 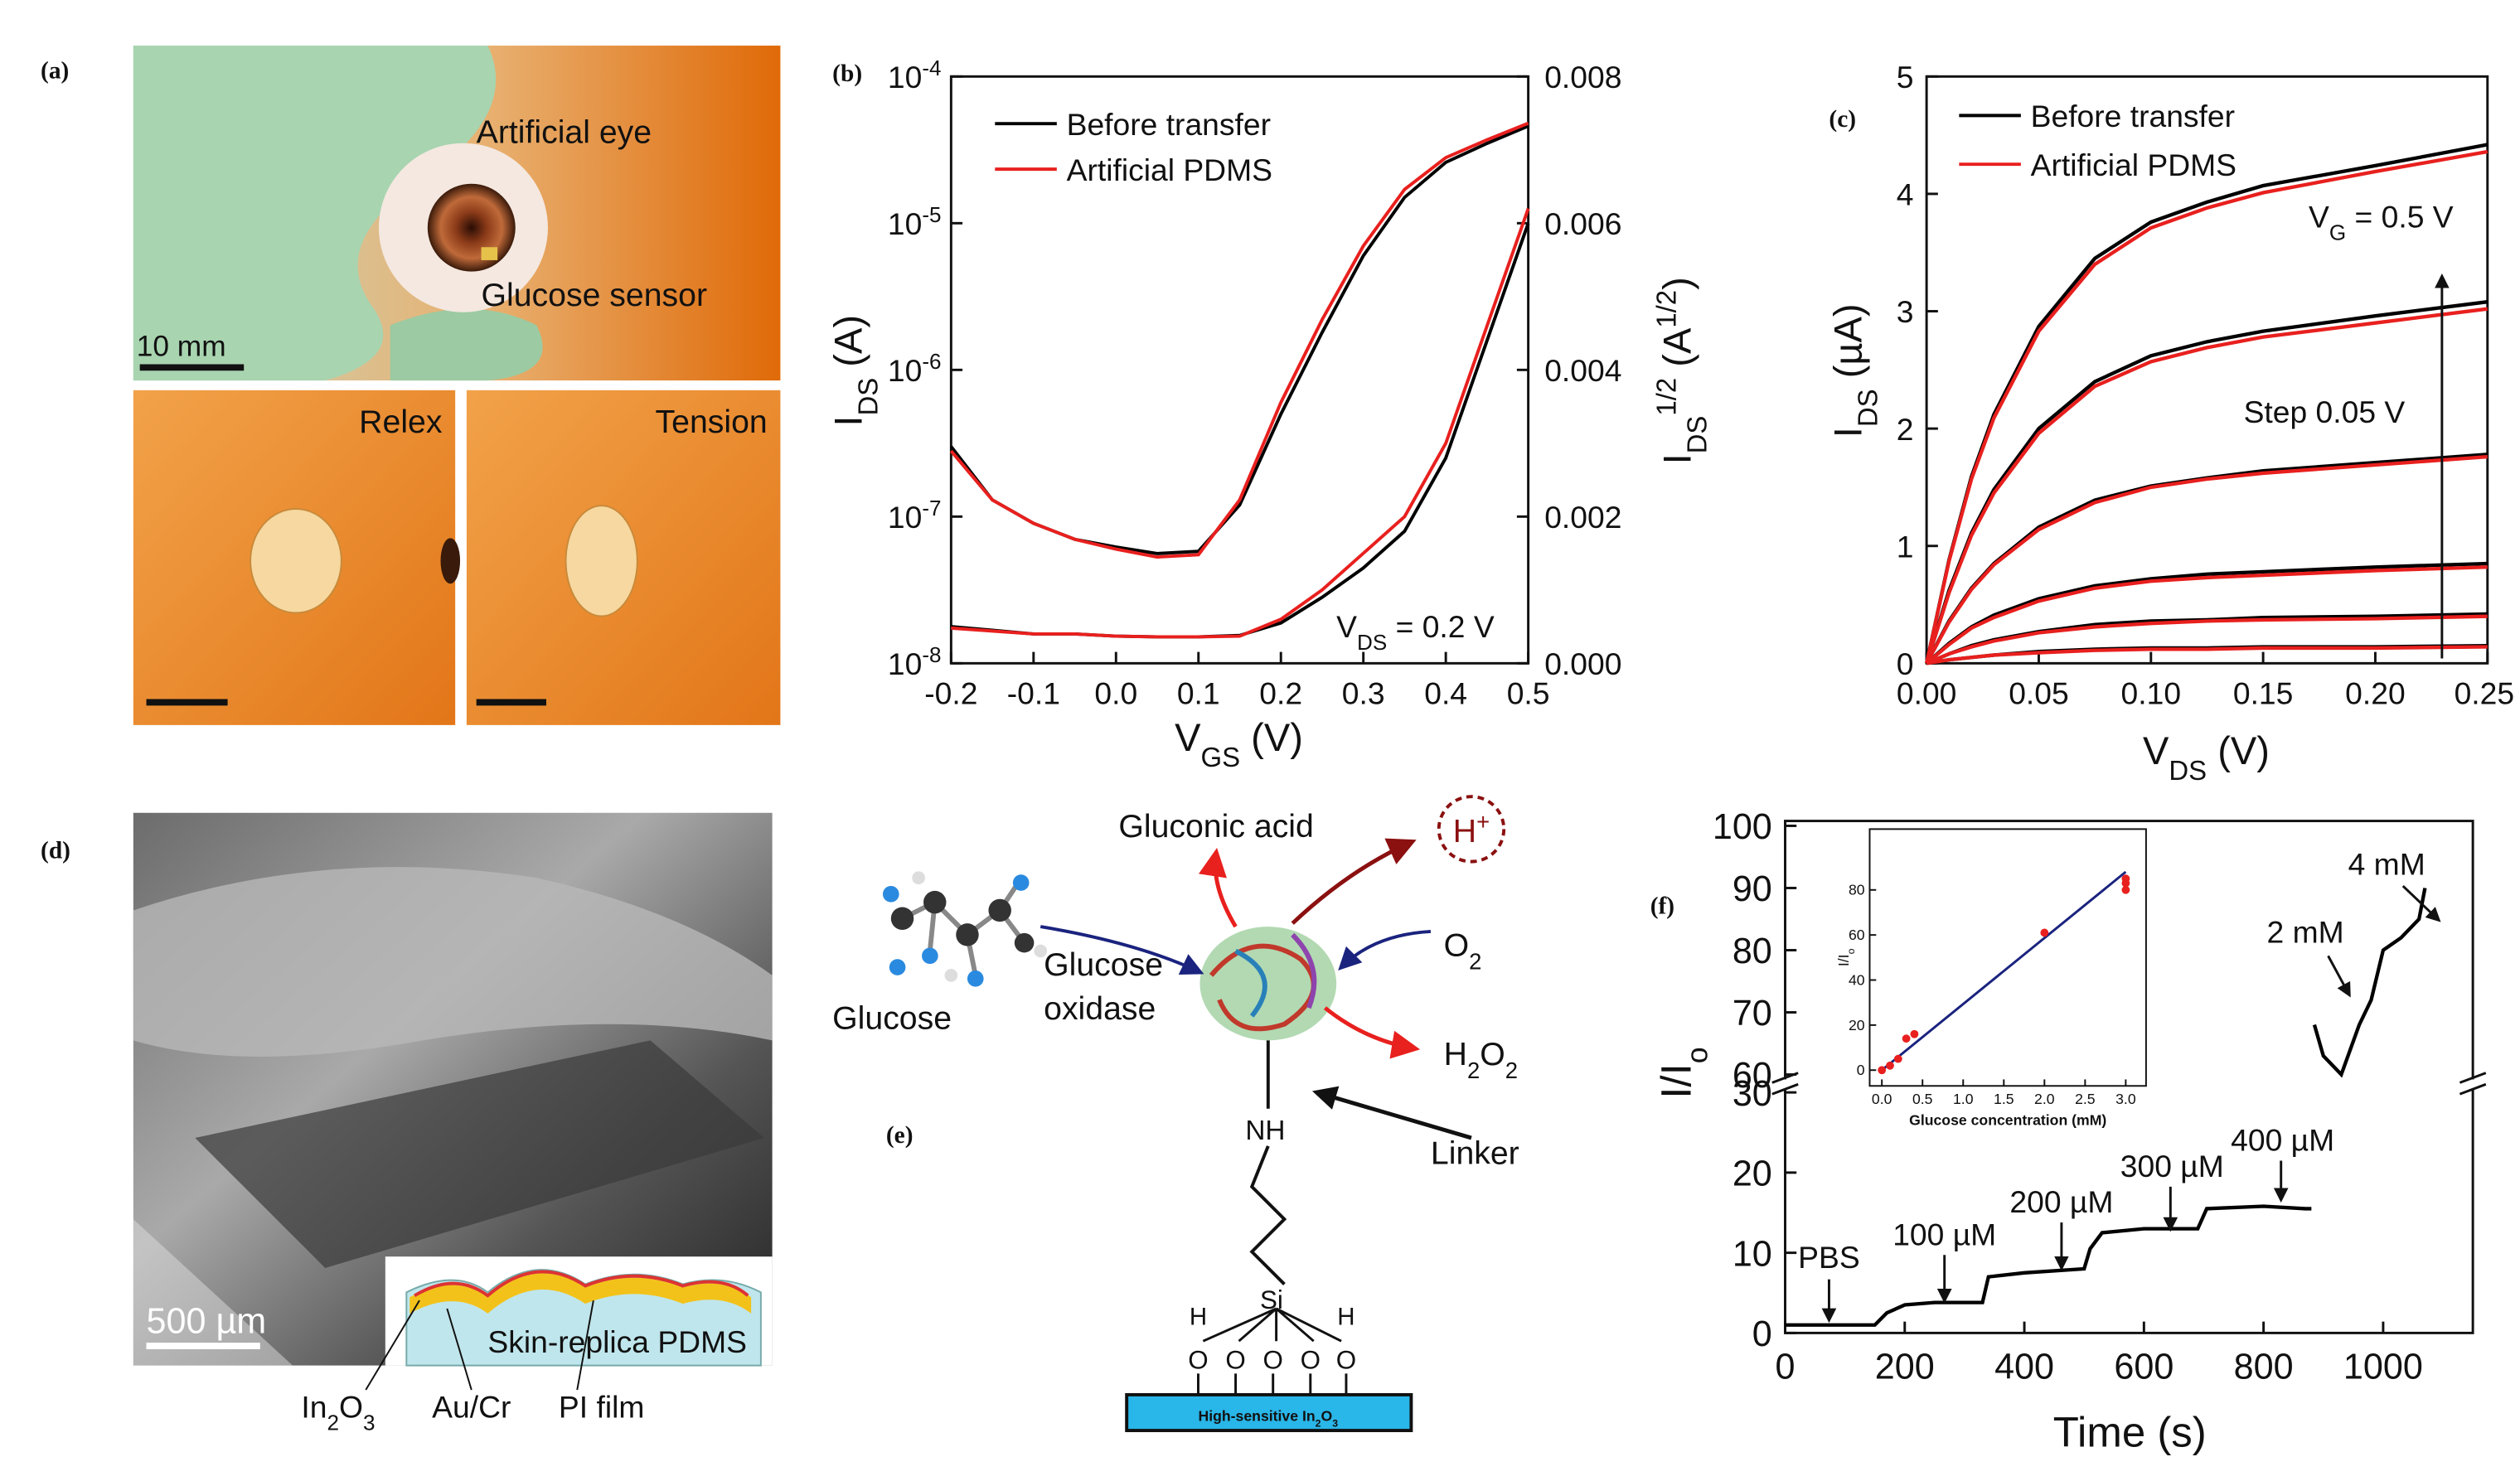 What do you see at coordinates (1752, 1076) in the screenshot?
I see `y-tick-label: 60` at bounding box center [1752, 1076].